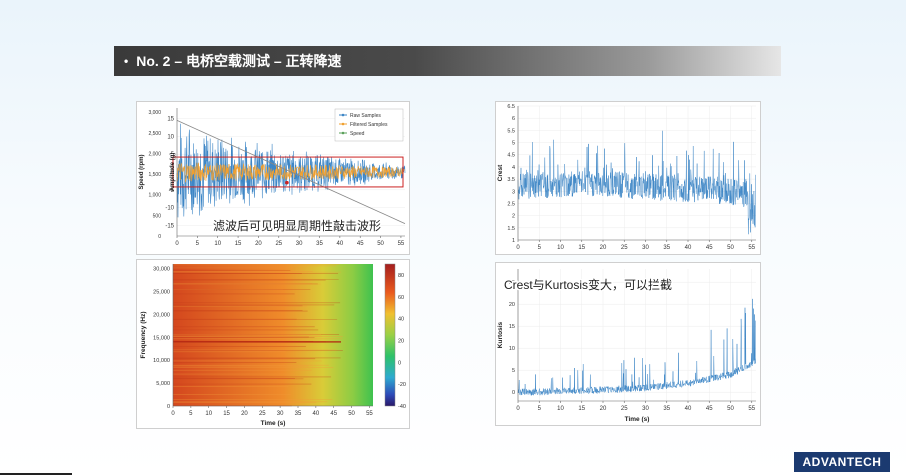  Describe the element at coordinates (512, 305) in the screenshot. I see `kurtosis-tick-label: 20` at that location.